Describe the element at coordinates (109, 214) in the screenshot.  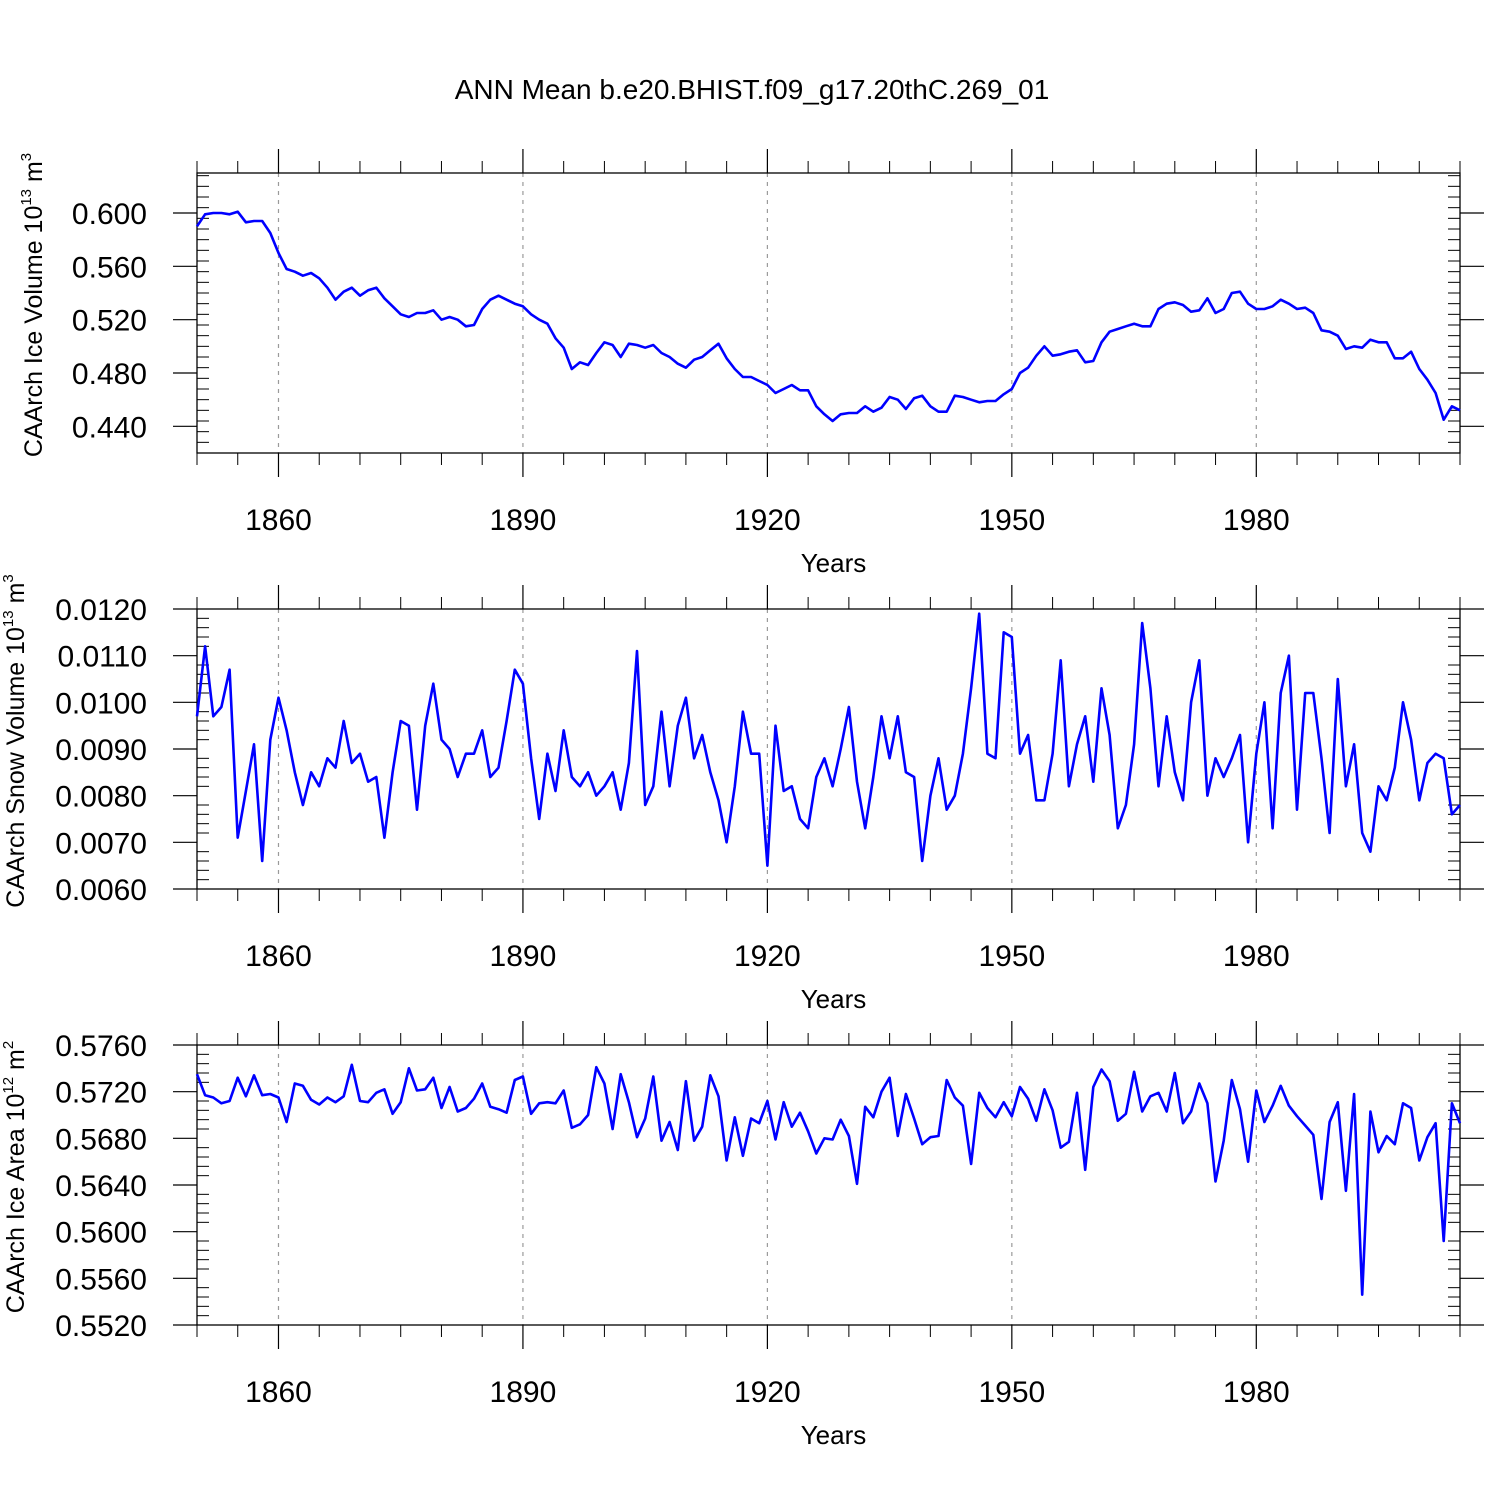
I see `y-tick-label: 0.600` at that location.